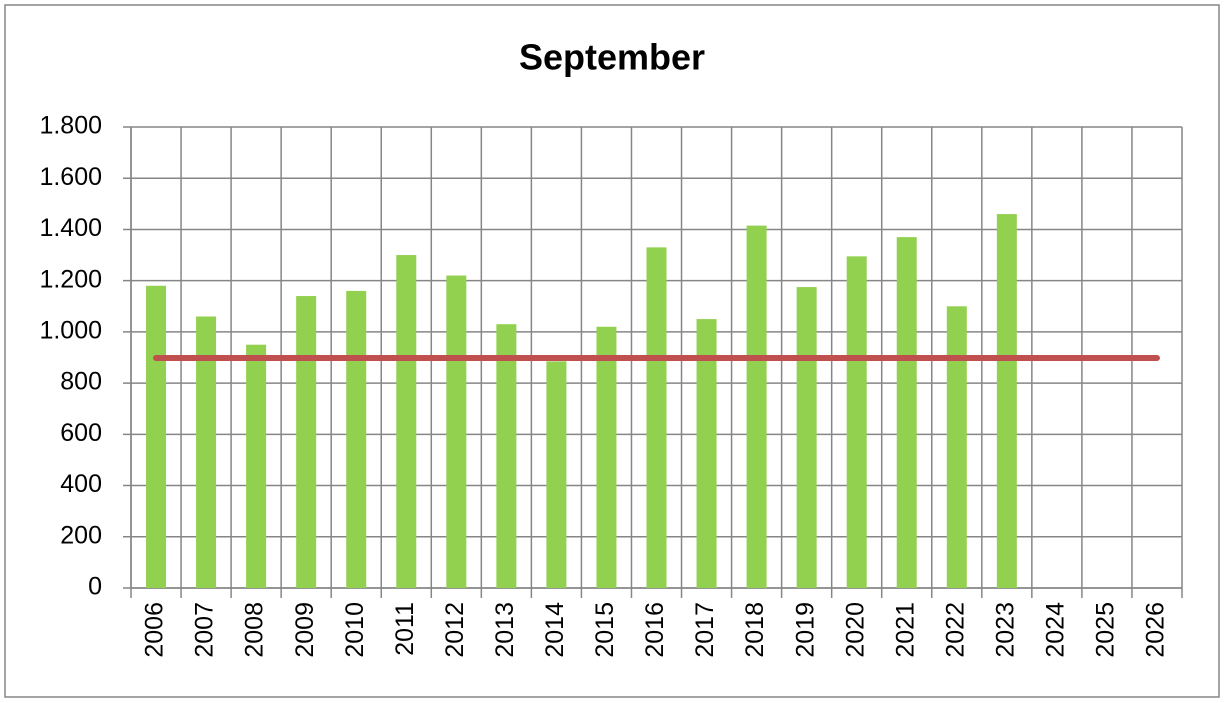 The height and width of the screenshot is (703, 1225). Describe the element at coordinates (255, 630) in the screenshot. I see `x-tick-label: 2008` at that location.